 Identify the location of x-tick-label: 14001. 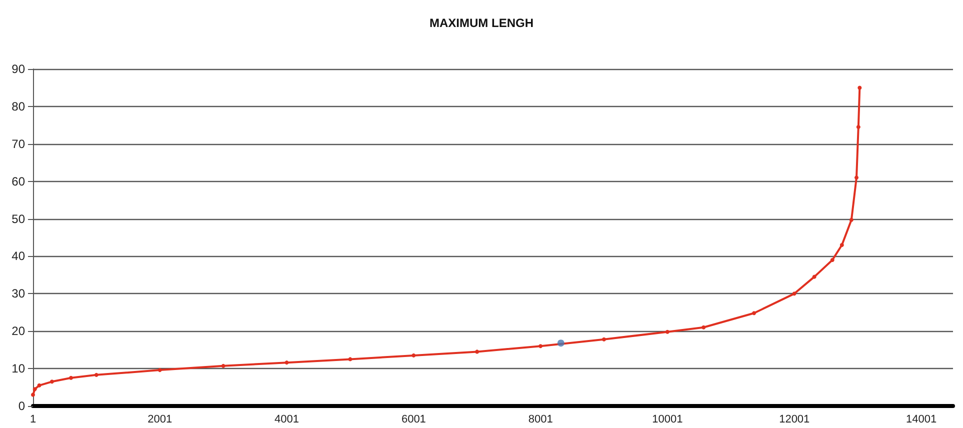
(921, 420).